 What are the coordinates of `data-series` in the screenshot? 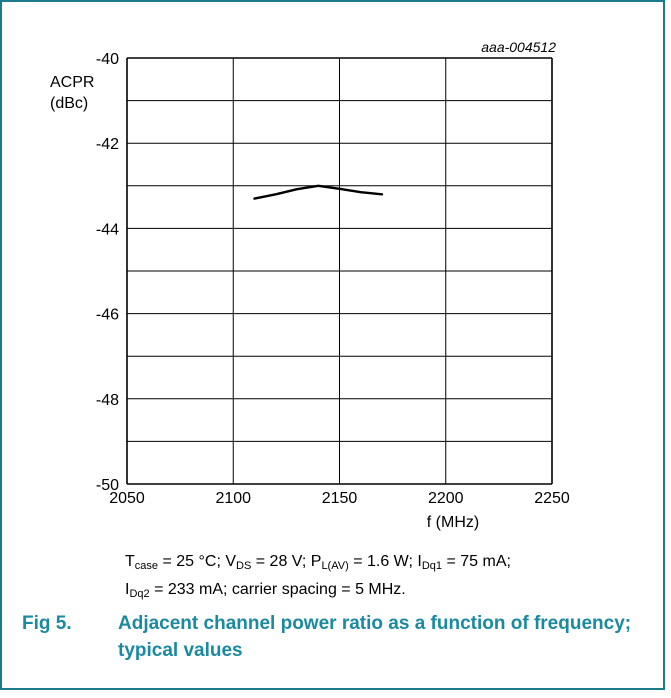 It's located at (318, 192).